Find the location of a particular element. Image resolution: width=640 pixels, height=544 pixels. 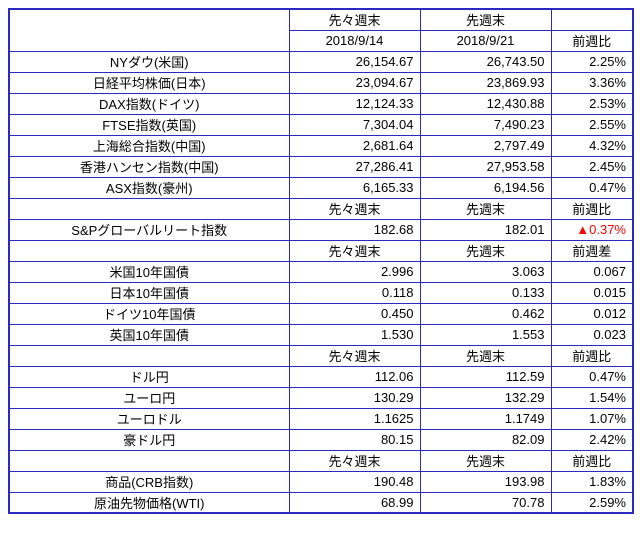

table-row: DAX指数(ドイツ) 12,124.33 12,430.88 2.53% is located at coordinates (321, 103).